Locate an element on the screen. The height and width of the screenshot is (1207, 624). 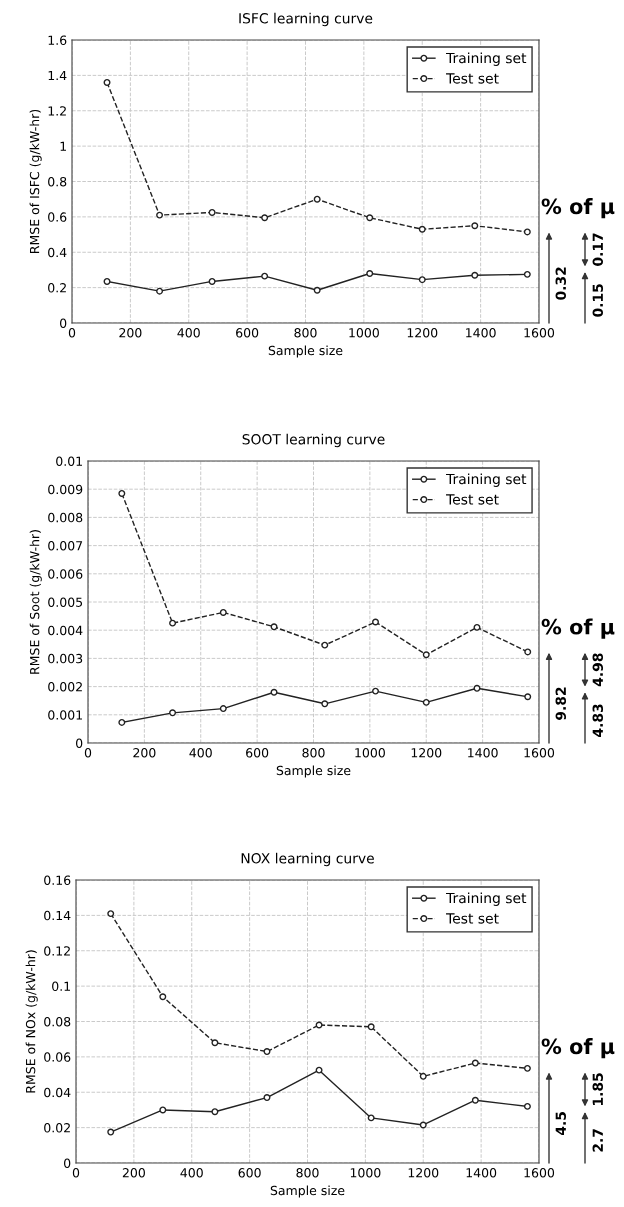
y-tick-label: 0.006 is located at coordinates (65, 574).